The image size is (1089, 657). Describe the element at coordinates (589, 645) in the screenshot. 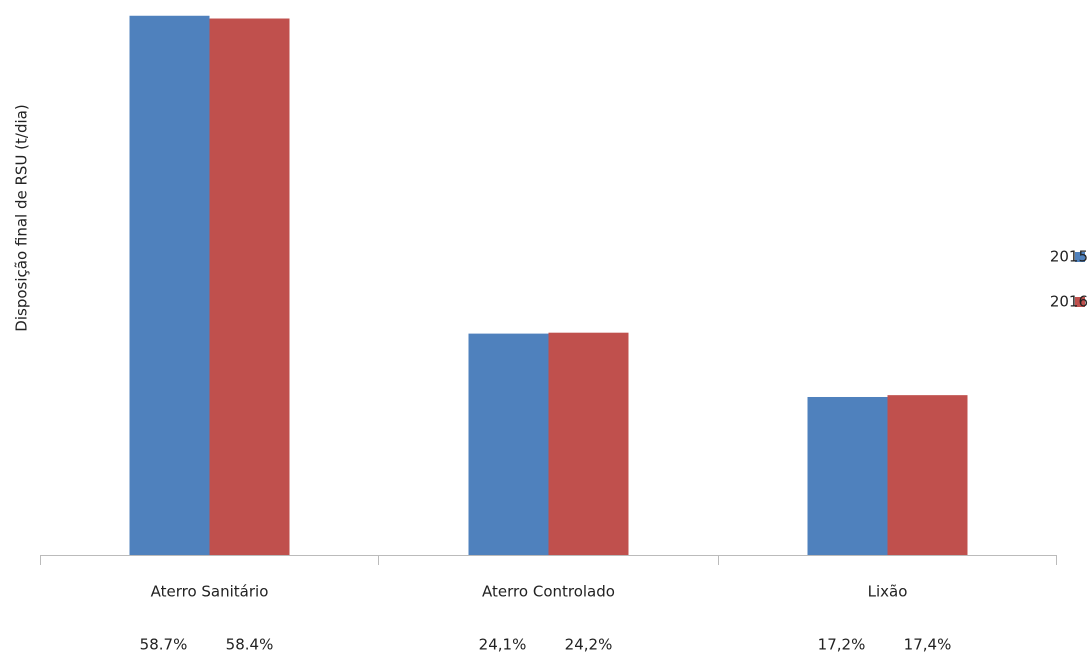

I see `value-label: 24,2%` at that location.